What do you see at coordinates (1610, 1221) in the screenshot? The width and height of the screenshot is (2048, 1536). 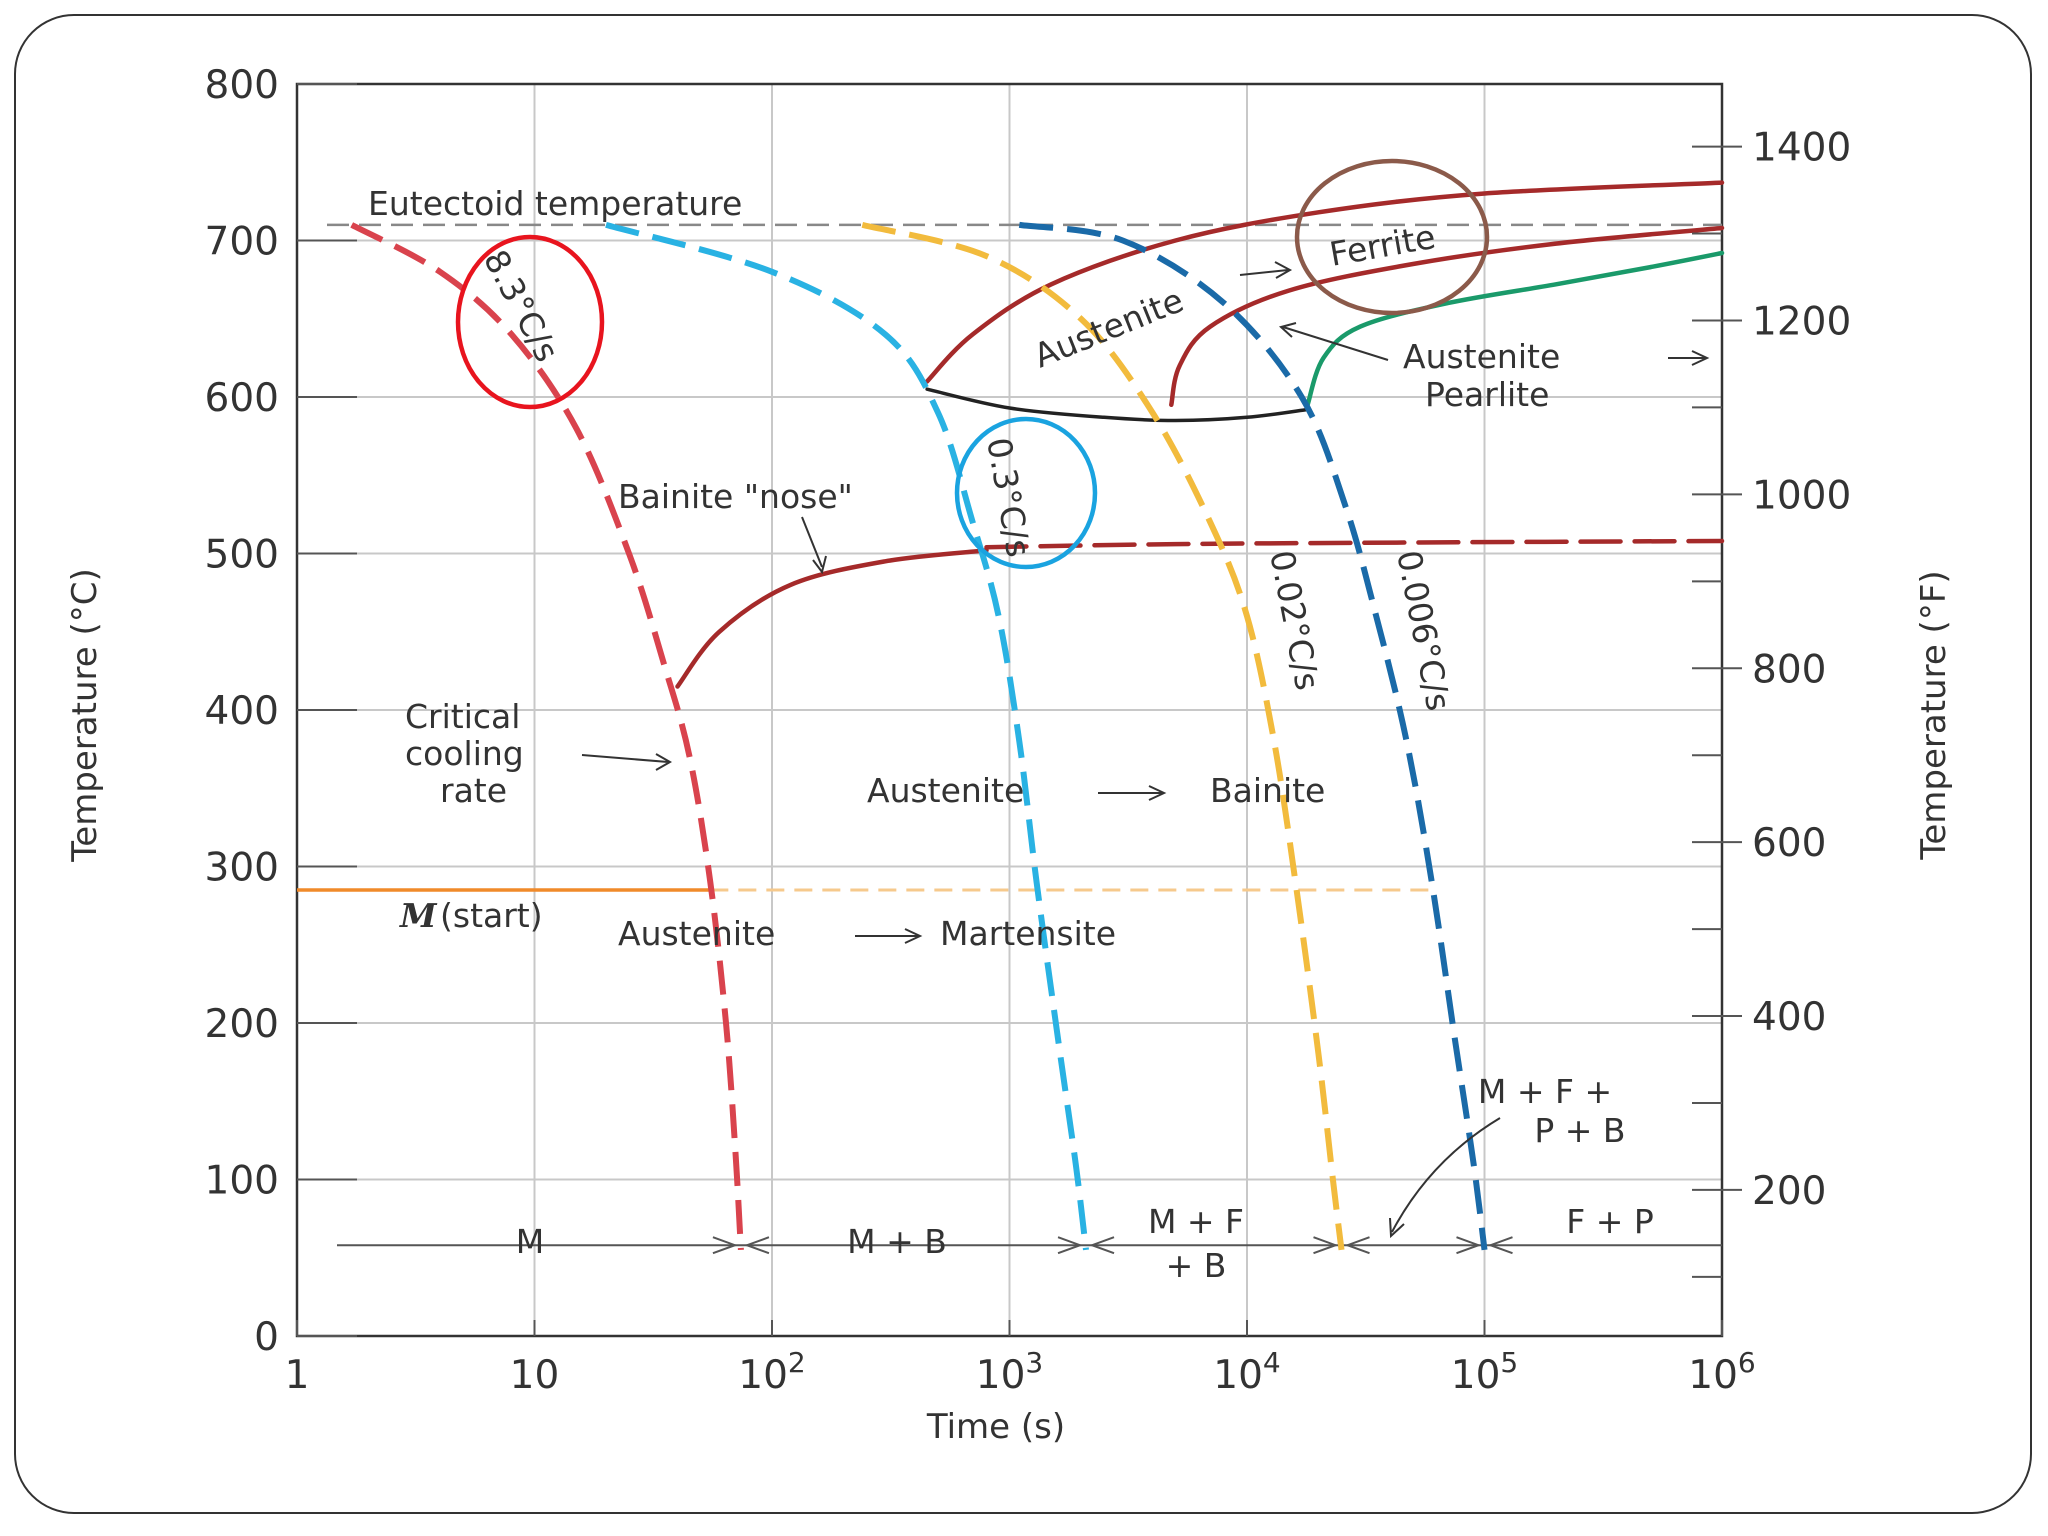 I see `region-fp-label: F + P` at bounding box center [1610, 1221].